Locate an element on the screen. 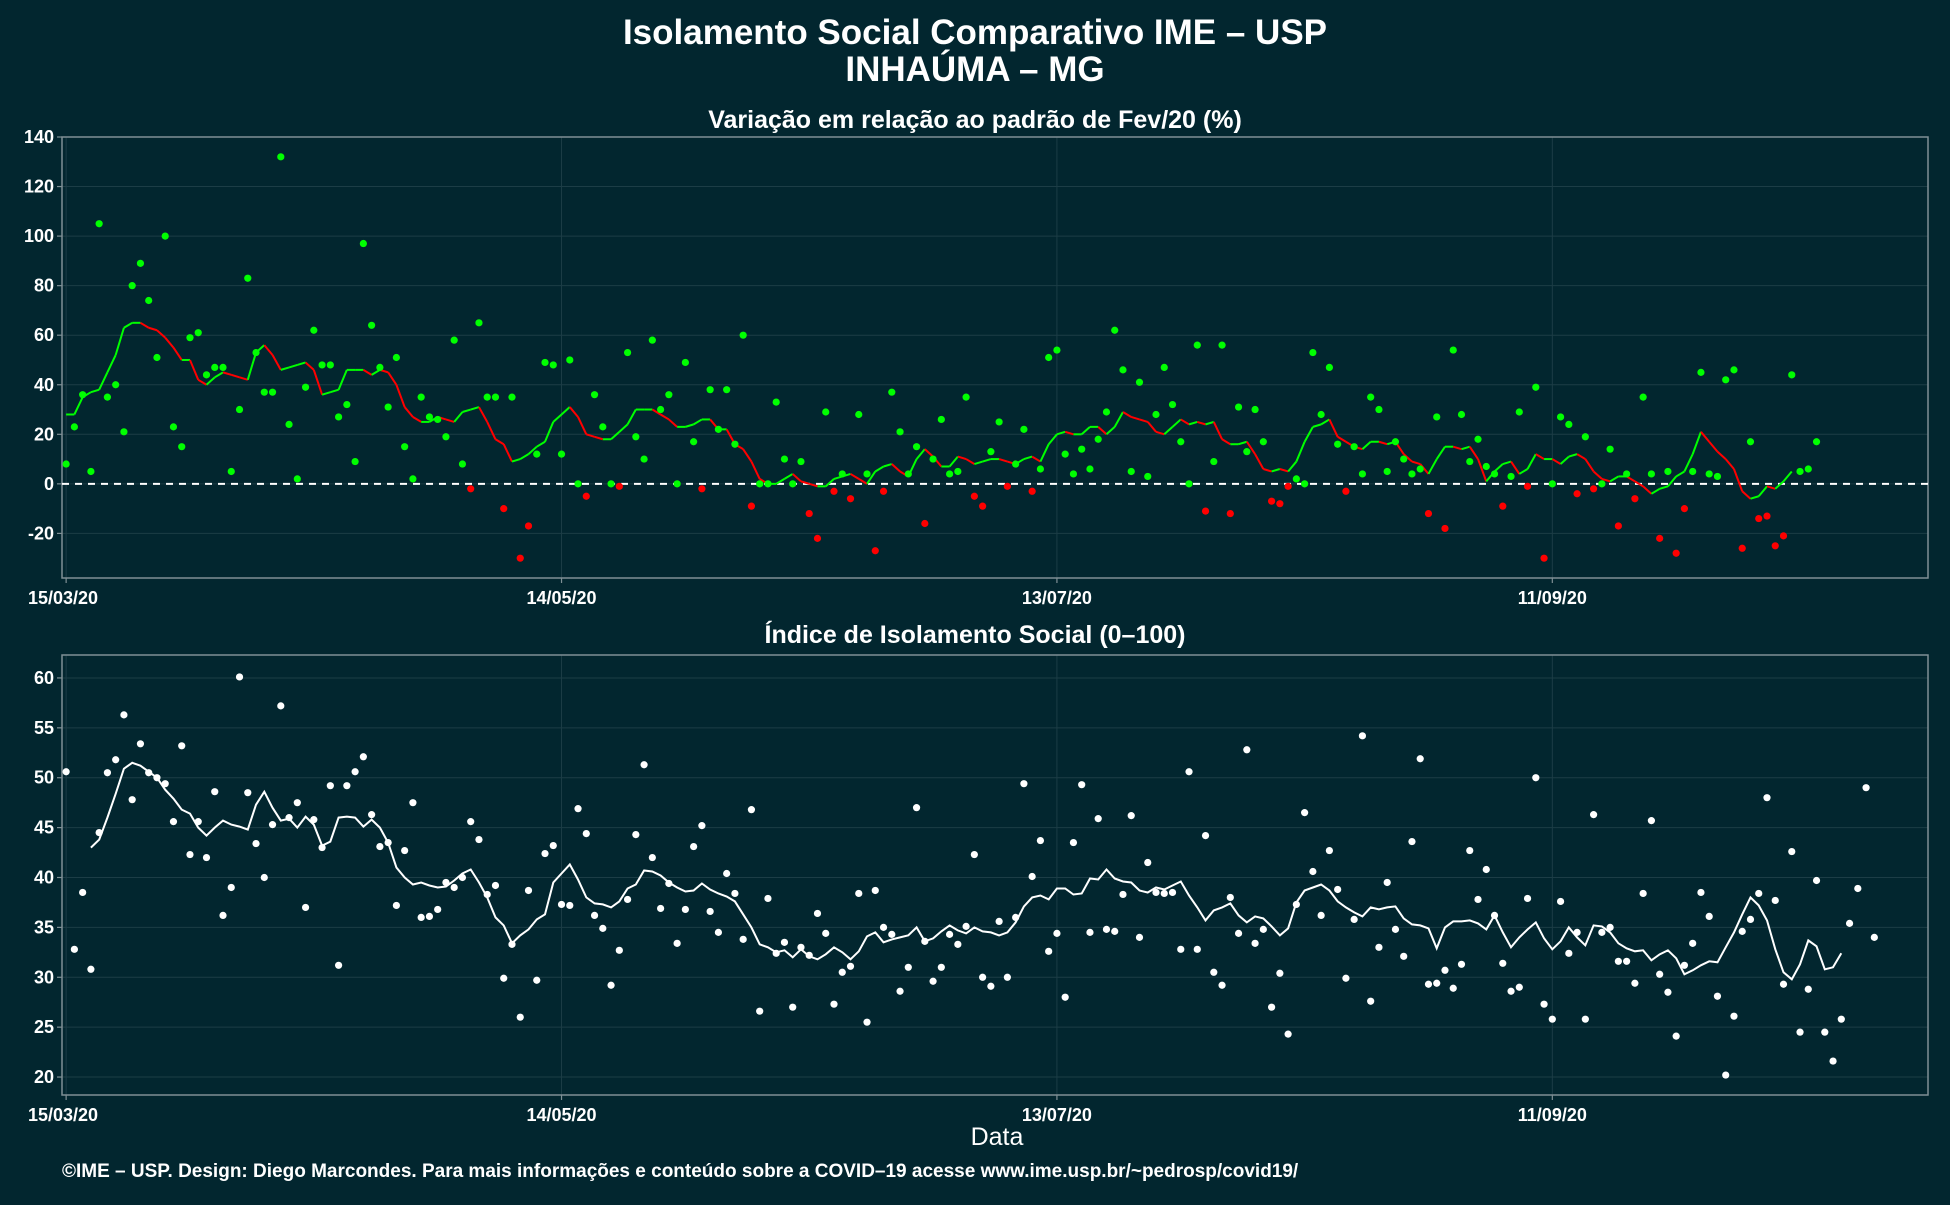  y-tick-label: 60 is located at coordinates (44, 335).